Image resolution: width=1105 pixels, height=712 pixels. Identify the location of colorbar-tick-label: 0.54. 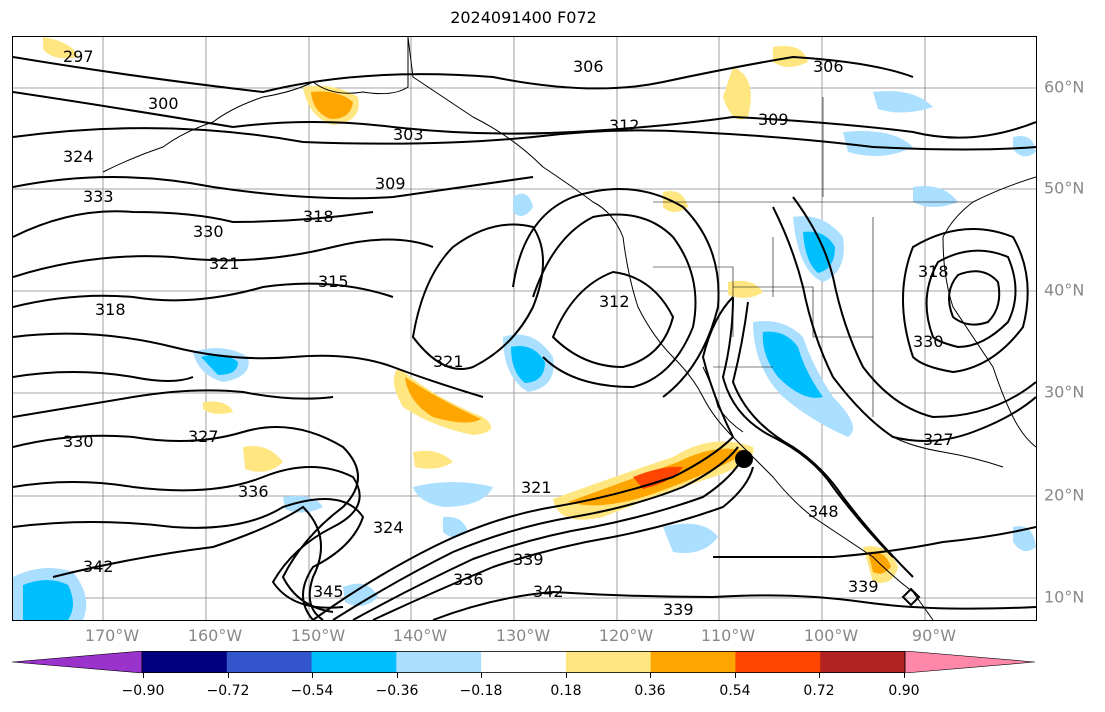
(735, 691).